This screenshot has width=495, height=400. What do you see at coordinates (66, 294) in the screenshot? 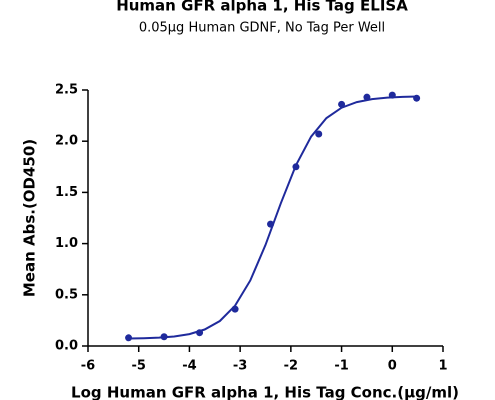
I see `y-tick-label: 0.5` at bounding box center [66, 294].